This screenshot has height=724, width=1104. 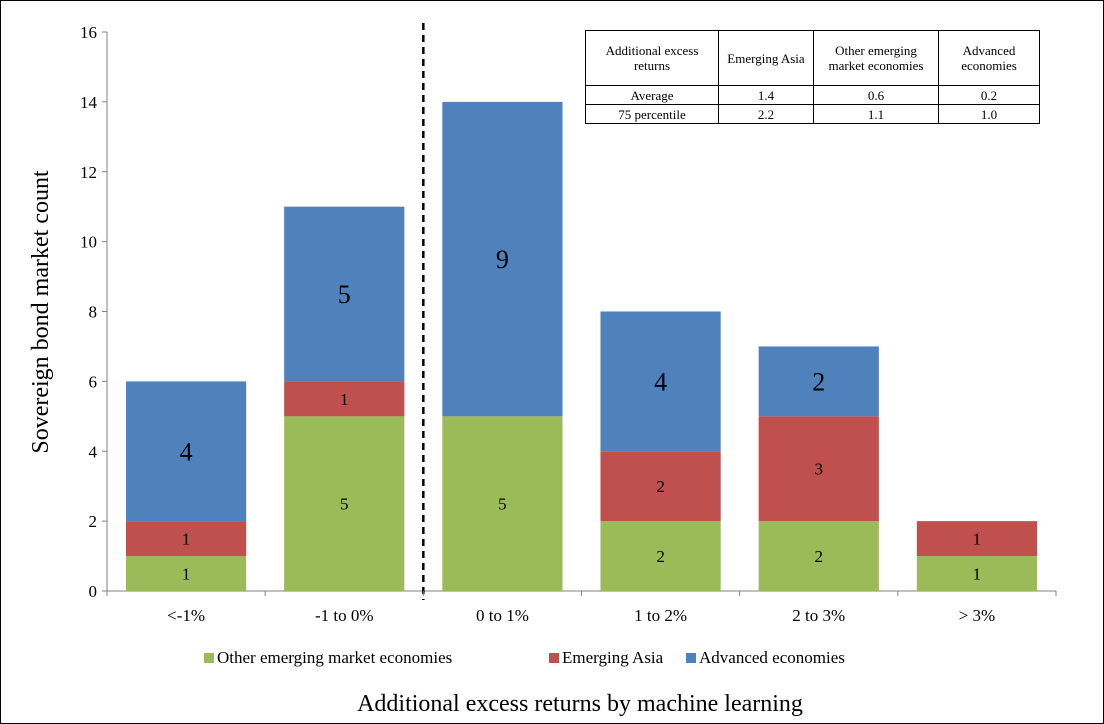 I want to click on y-tick-label: 2, so click(x=93, y=521).